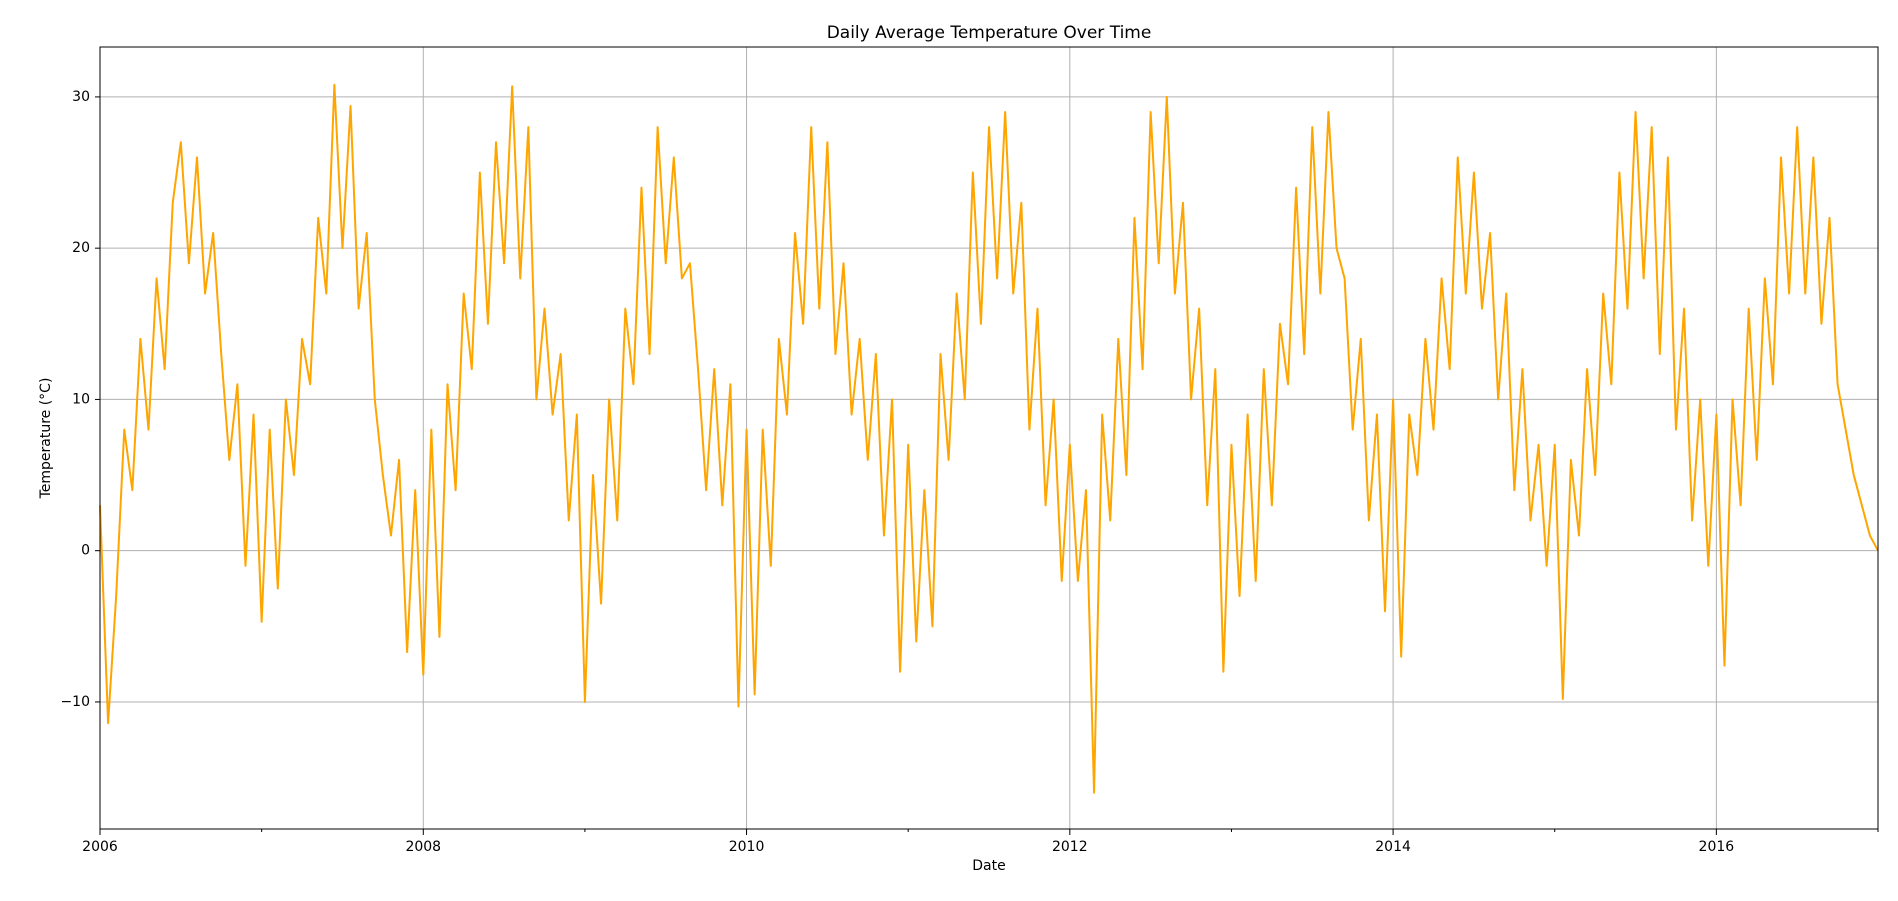 The image size is (1898, 901). I want to click on x-tick-label: 2012, so click(1070, 847).